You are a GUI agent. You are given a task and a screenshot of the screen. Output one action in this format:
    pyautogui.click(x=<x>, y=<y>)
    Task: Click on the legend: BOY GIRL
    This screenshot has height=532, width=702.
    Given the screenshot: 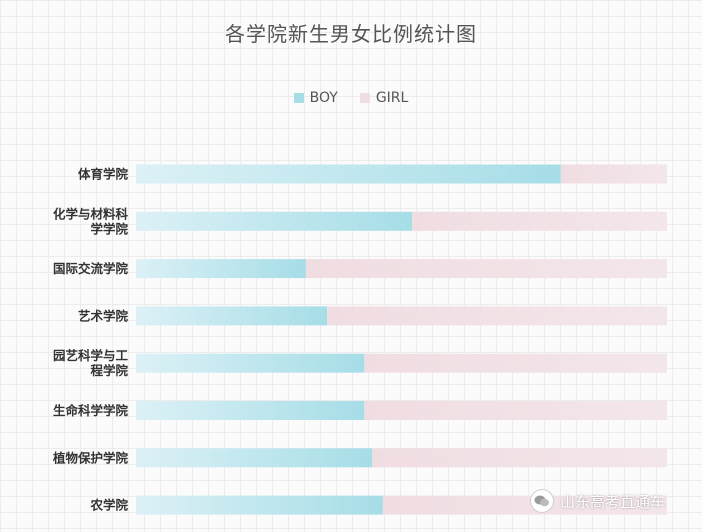 What is the action you would take?
    pyautogui.click(x=351, y=98)
    